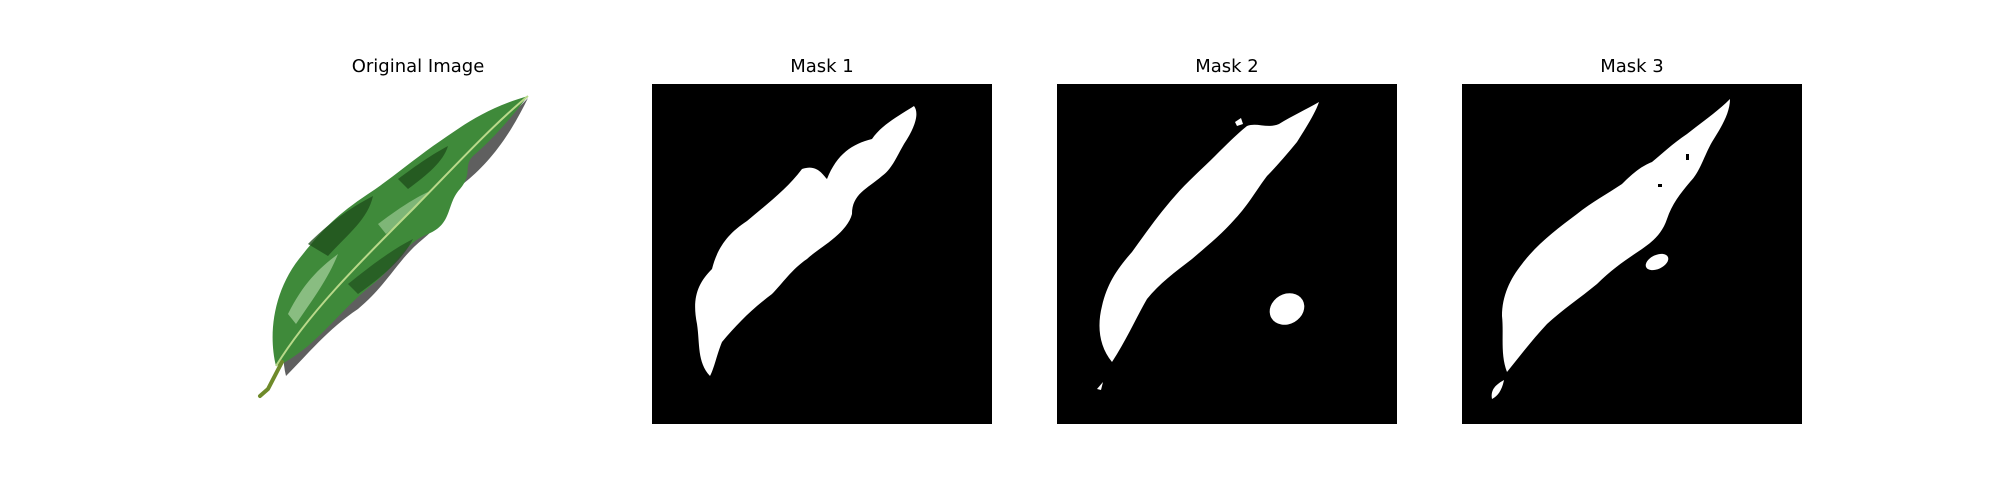 The height and width of the screenshot is (500, 2000). I want to click on original-image, so click(418, 254).